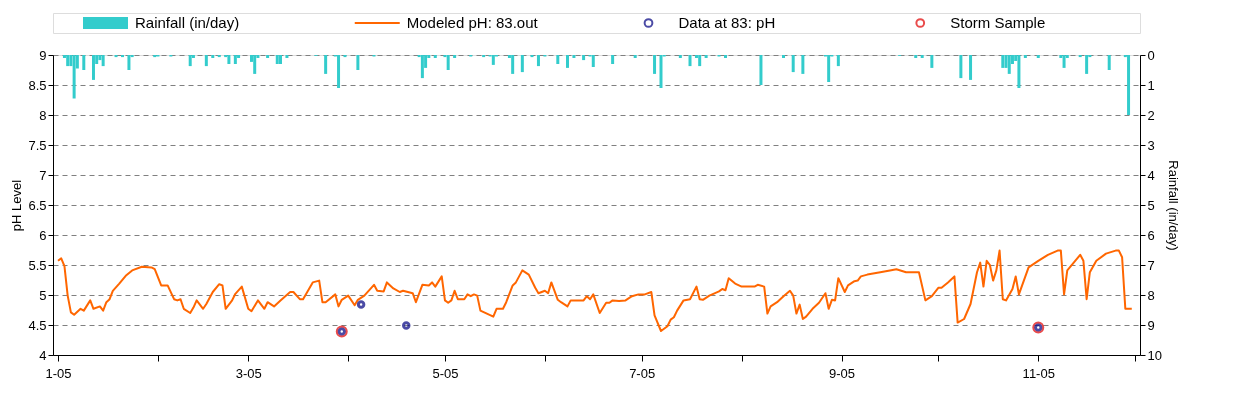 Image resolution: width=1236 pixels, height=409 pixels. I want to click on x-tick-label: 7-05, so click(642, 373).